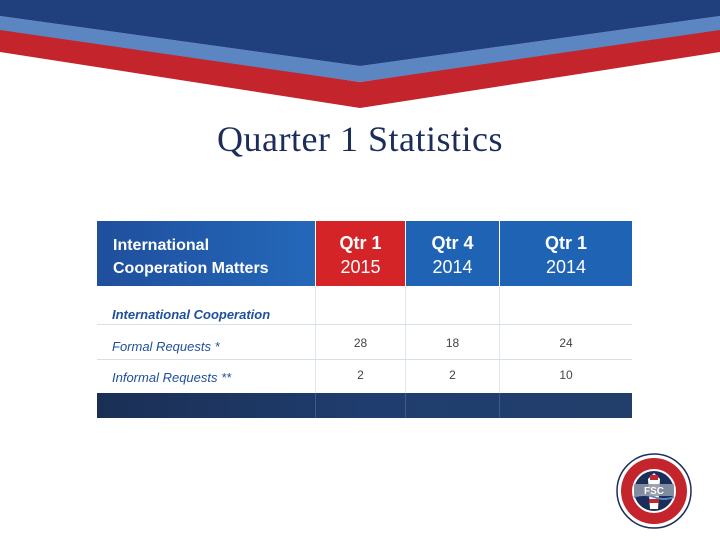  I want to click on column-header-qtr4-2014: Qtr 4 2014, so click(452, 253).